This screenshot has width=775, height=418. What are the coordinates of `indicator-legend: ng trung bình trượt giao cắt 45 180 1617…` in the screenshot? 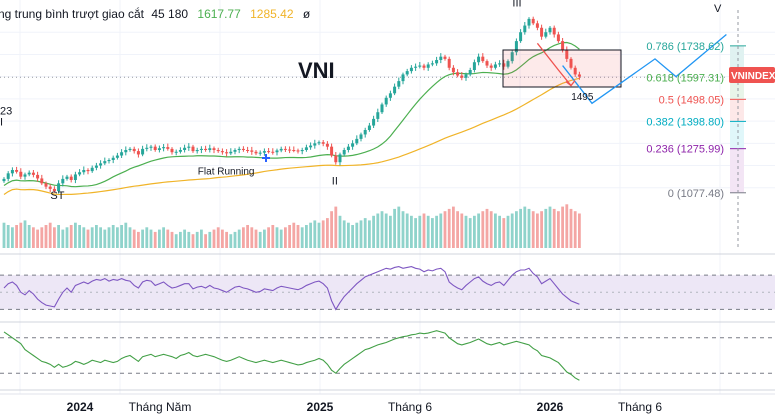 It's located at (155, 13).